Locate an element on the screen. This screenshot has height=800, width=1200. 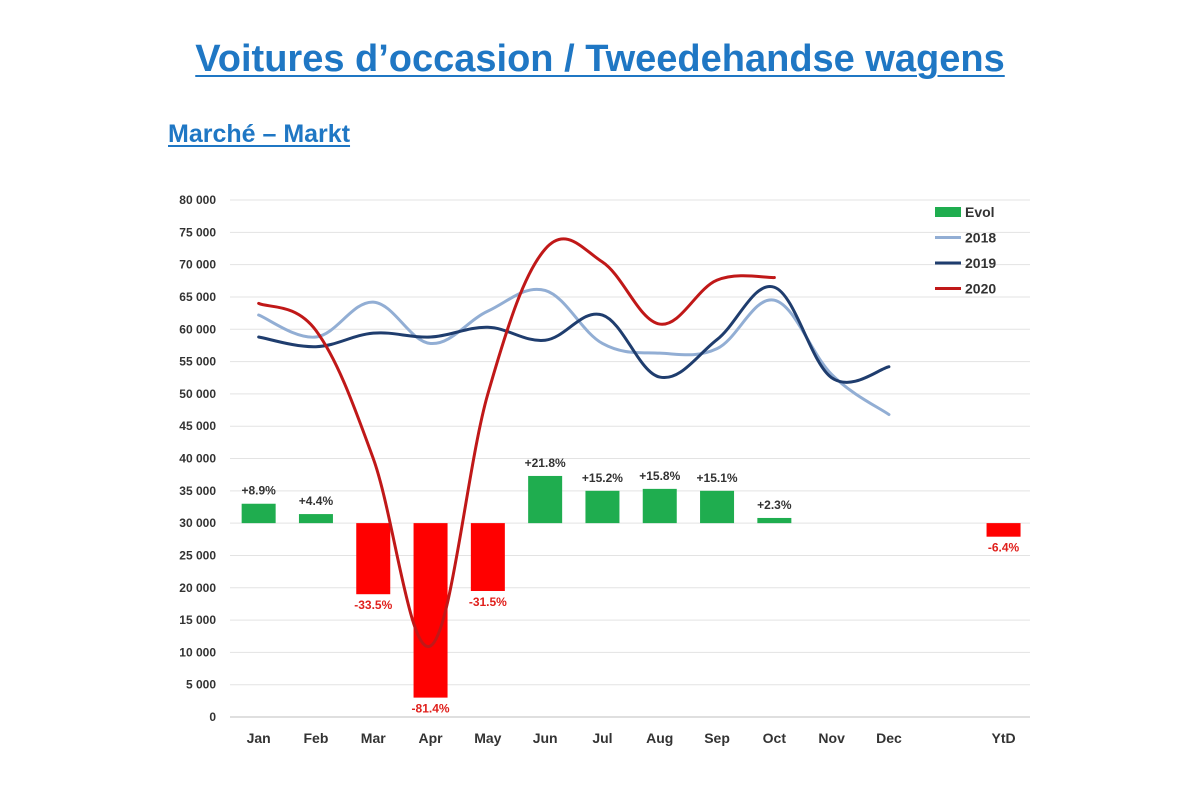
bar-data-label: +15.8% is located at coordinates (659, 476).